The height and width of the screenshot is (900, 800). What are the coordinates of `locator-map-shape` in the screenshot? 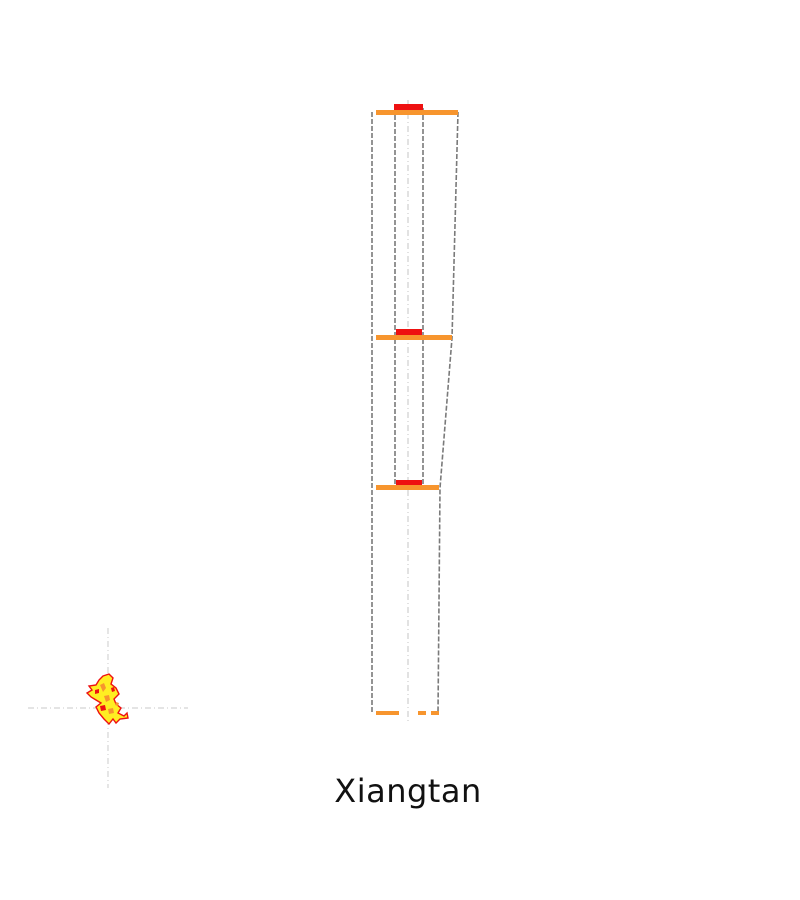 It's located at (107, 699).